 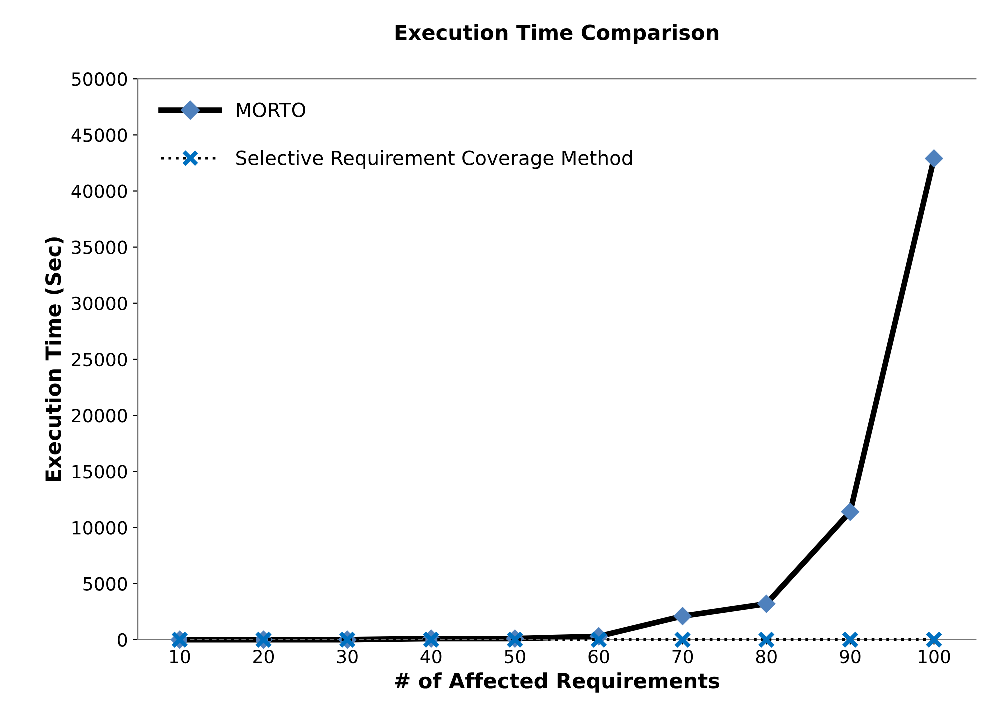 What do you see at coordinates (180, 657) in the screenshot?
I see `x-tick-label: 10` at bounding box center [180, 657].